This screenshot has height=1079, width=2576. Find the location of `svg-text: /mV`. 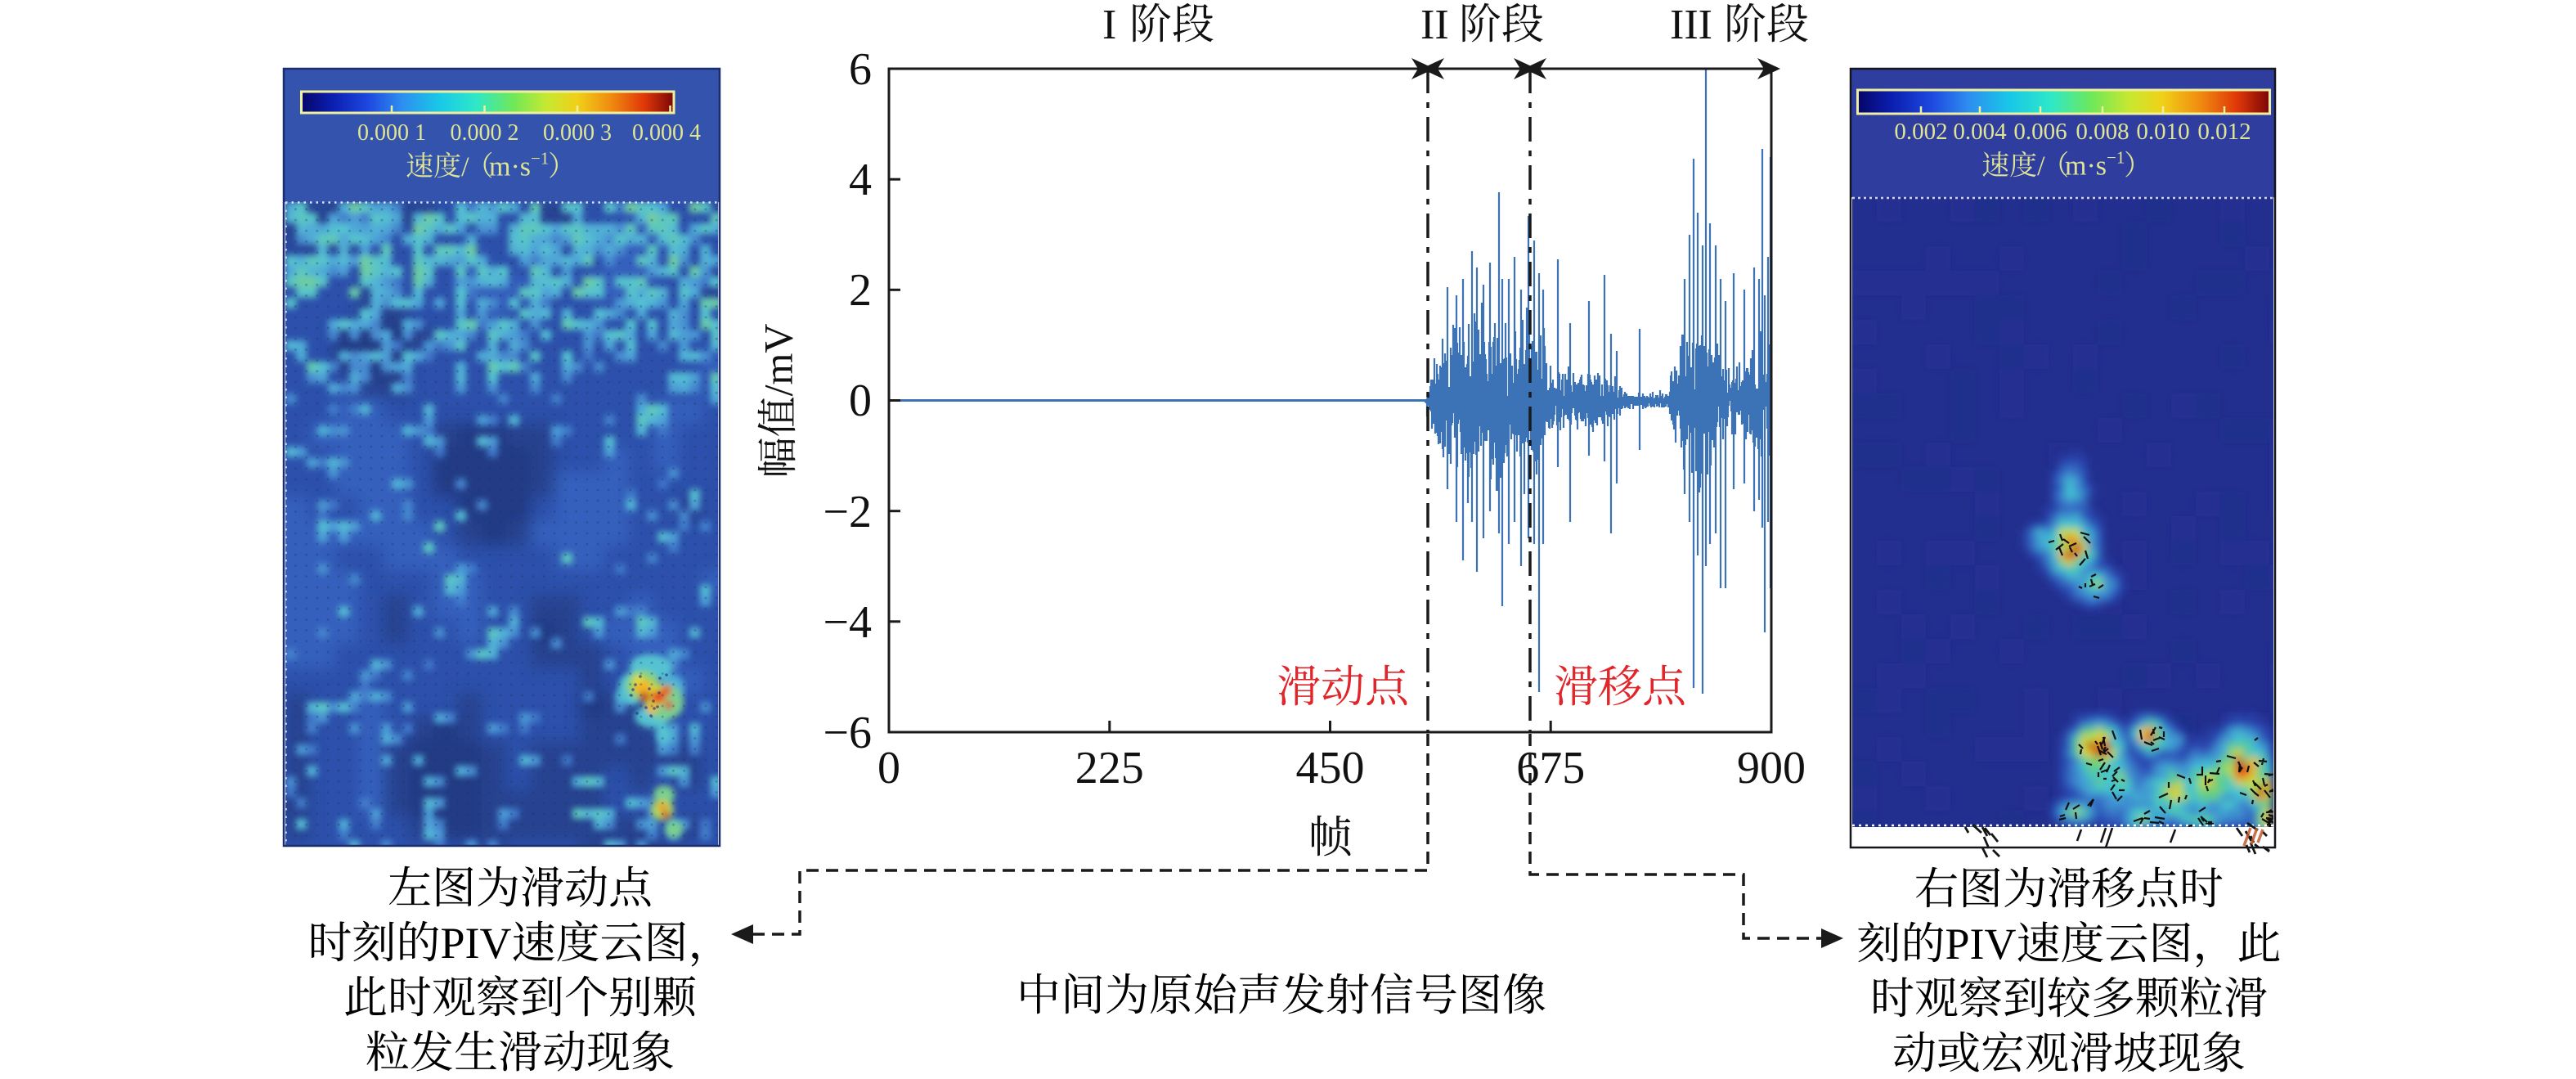

svg-text: /mV is located at coordinates (778, 359).